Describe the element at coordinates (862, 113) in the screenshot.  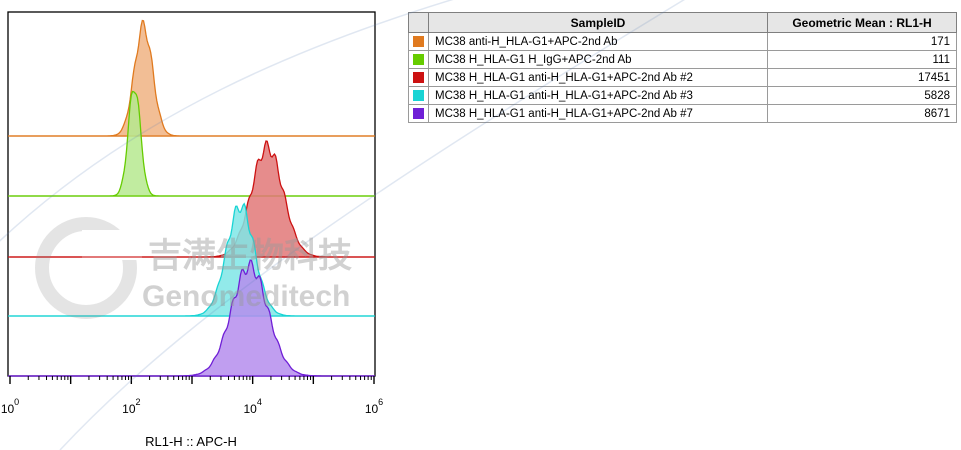
I see `geometric-mean-value: 8671` at that location.